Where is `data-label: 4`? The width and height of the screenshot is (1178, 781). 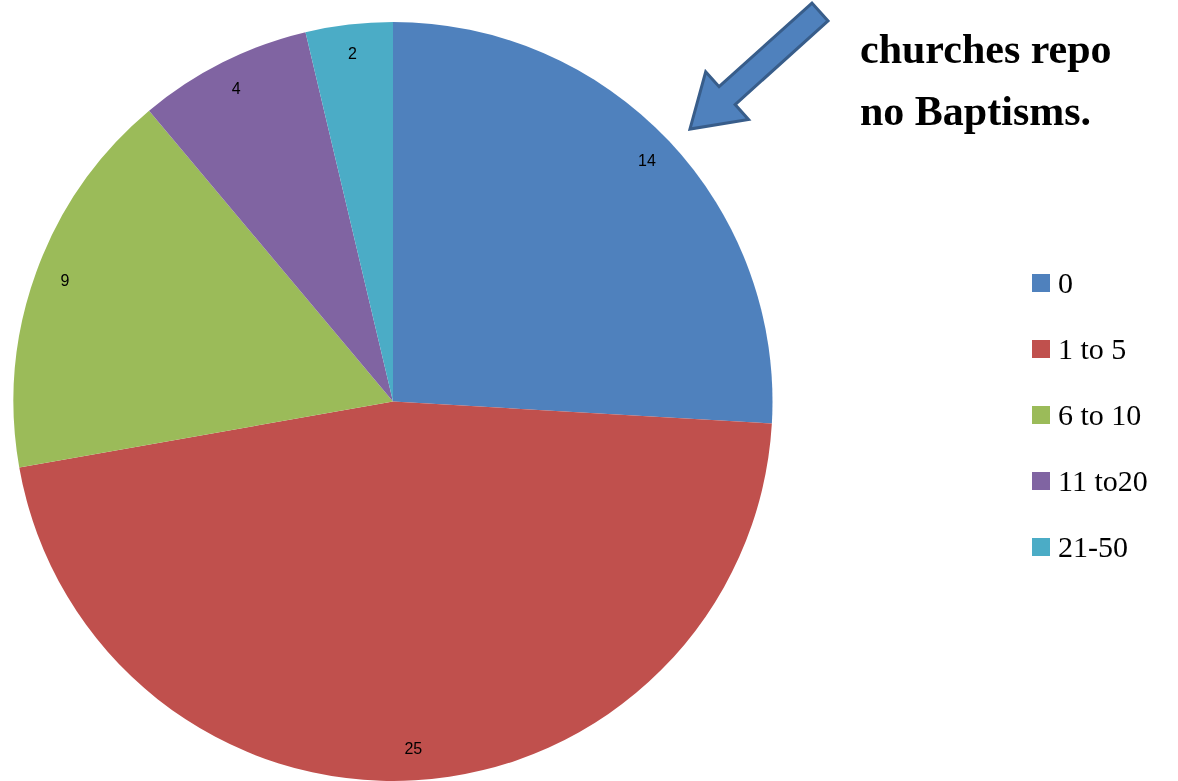
data-label: 4 is located at coordinates (236, 88).